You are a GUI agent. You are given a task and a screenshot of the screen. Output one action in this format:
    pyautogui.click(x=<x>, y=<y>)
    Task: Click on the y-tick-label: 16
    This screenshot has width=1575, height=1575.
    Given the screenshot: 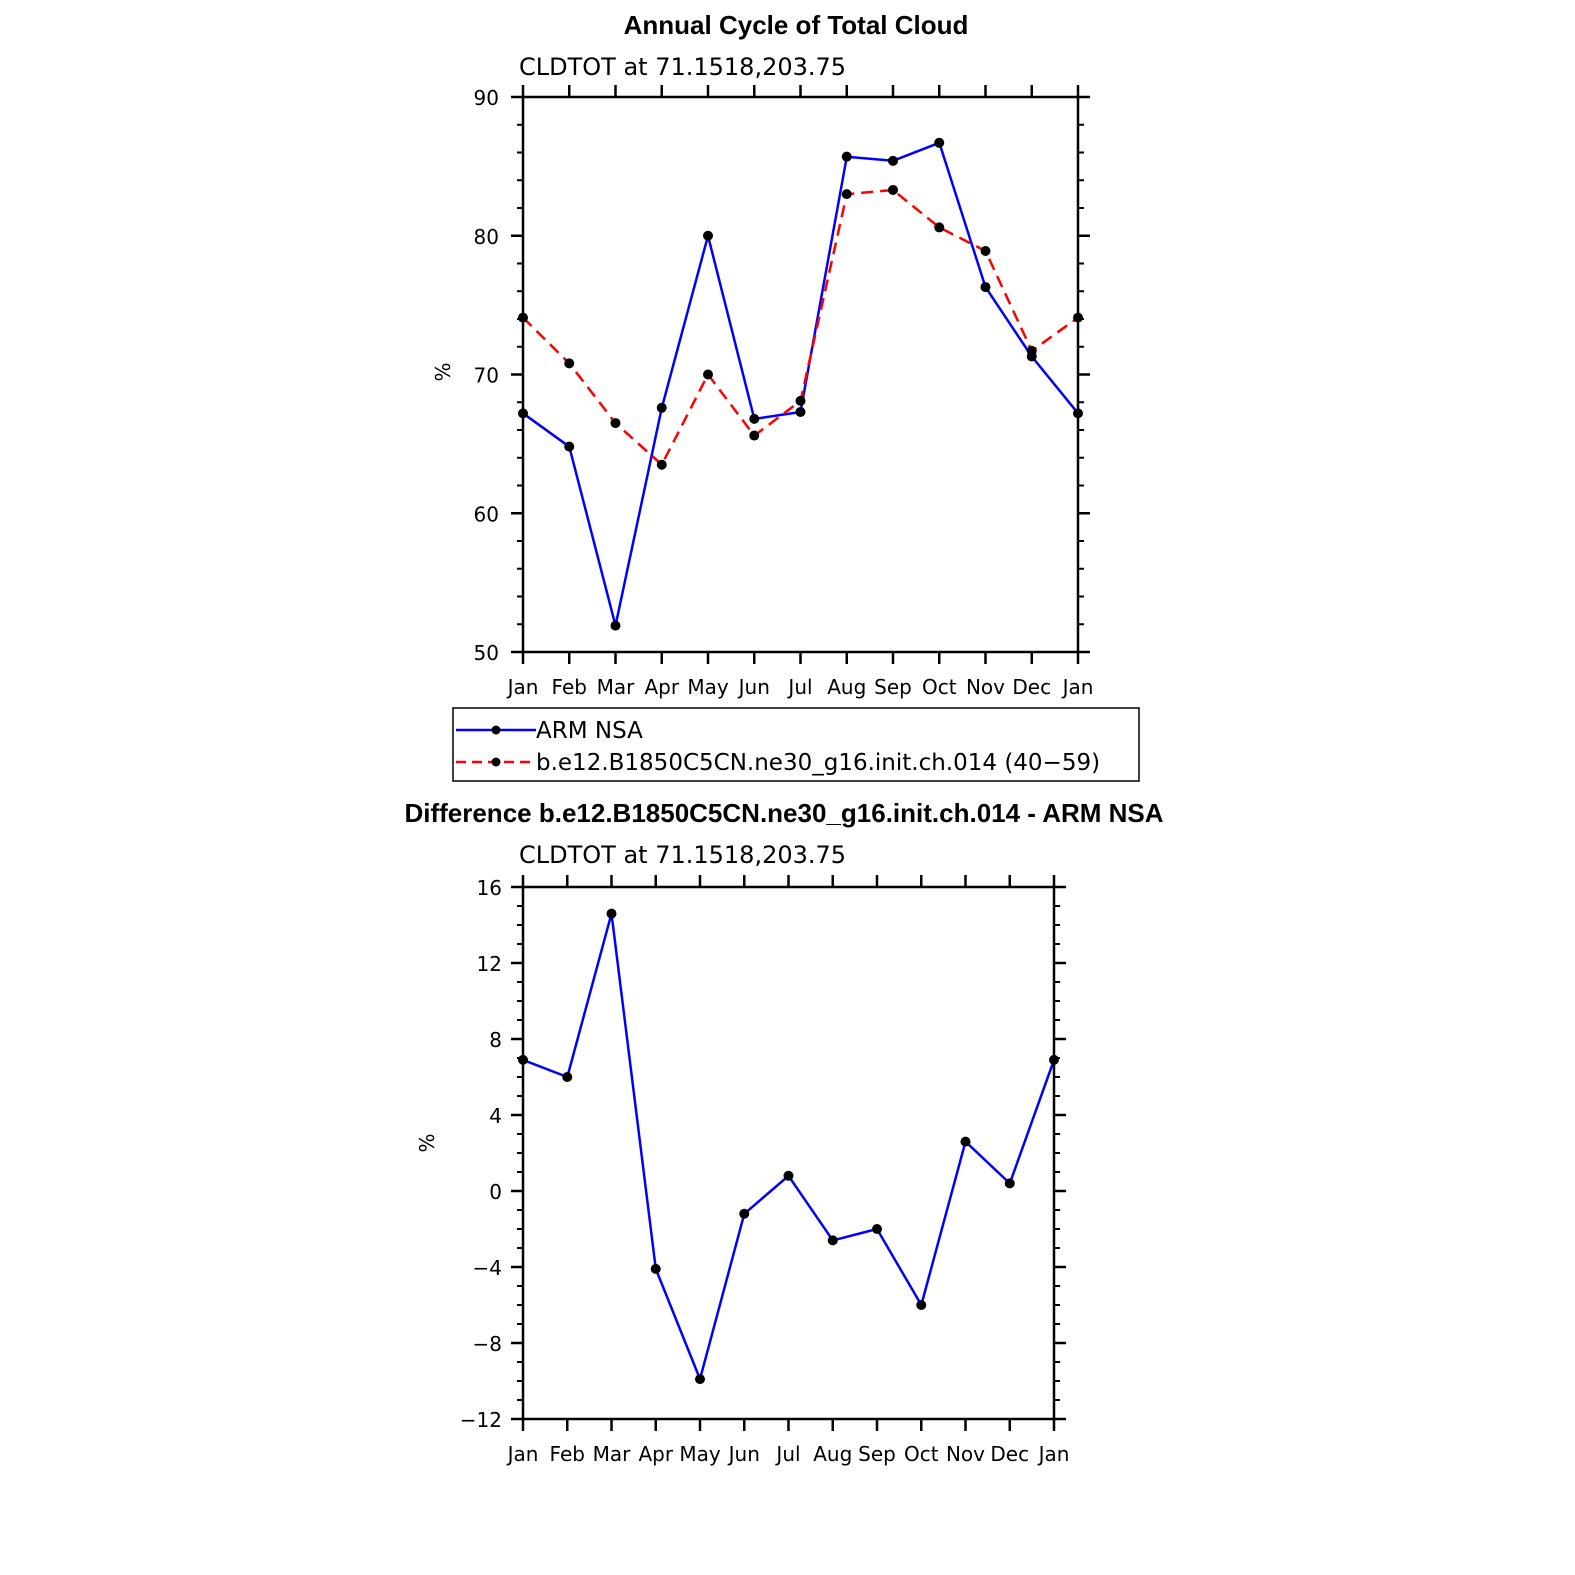 What is the action you would take?
    pyautogui.click(x=489, y=888)
    